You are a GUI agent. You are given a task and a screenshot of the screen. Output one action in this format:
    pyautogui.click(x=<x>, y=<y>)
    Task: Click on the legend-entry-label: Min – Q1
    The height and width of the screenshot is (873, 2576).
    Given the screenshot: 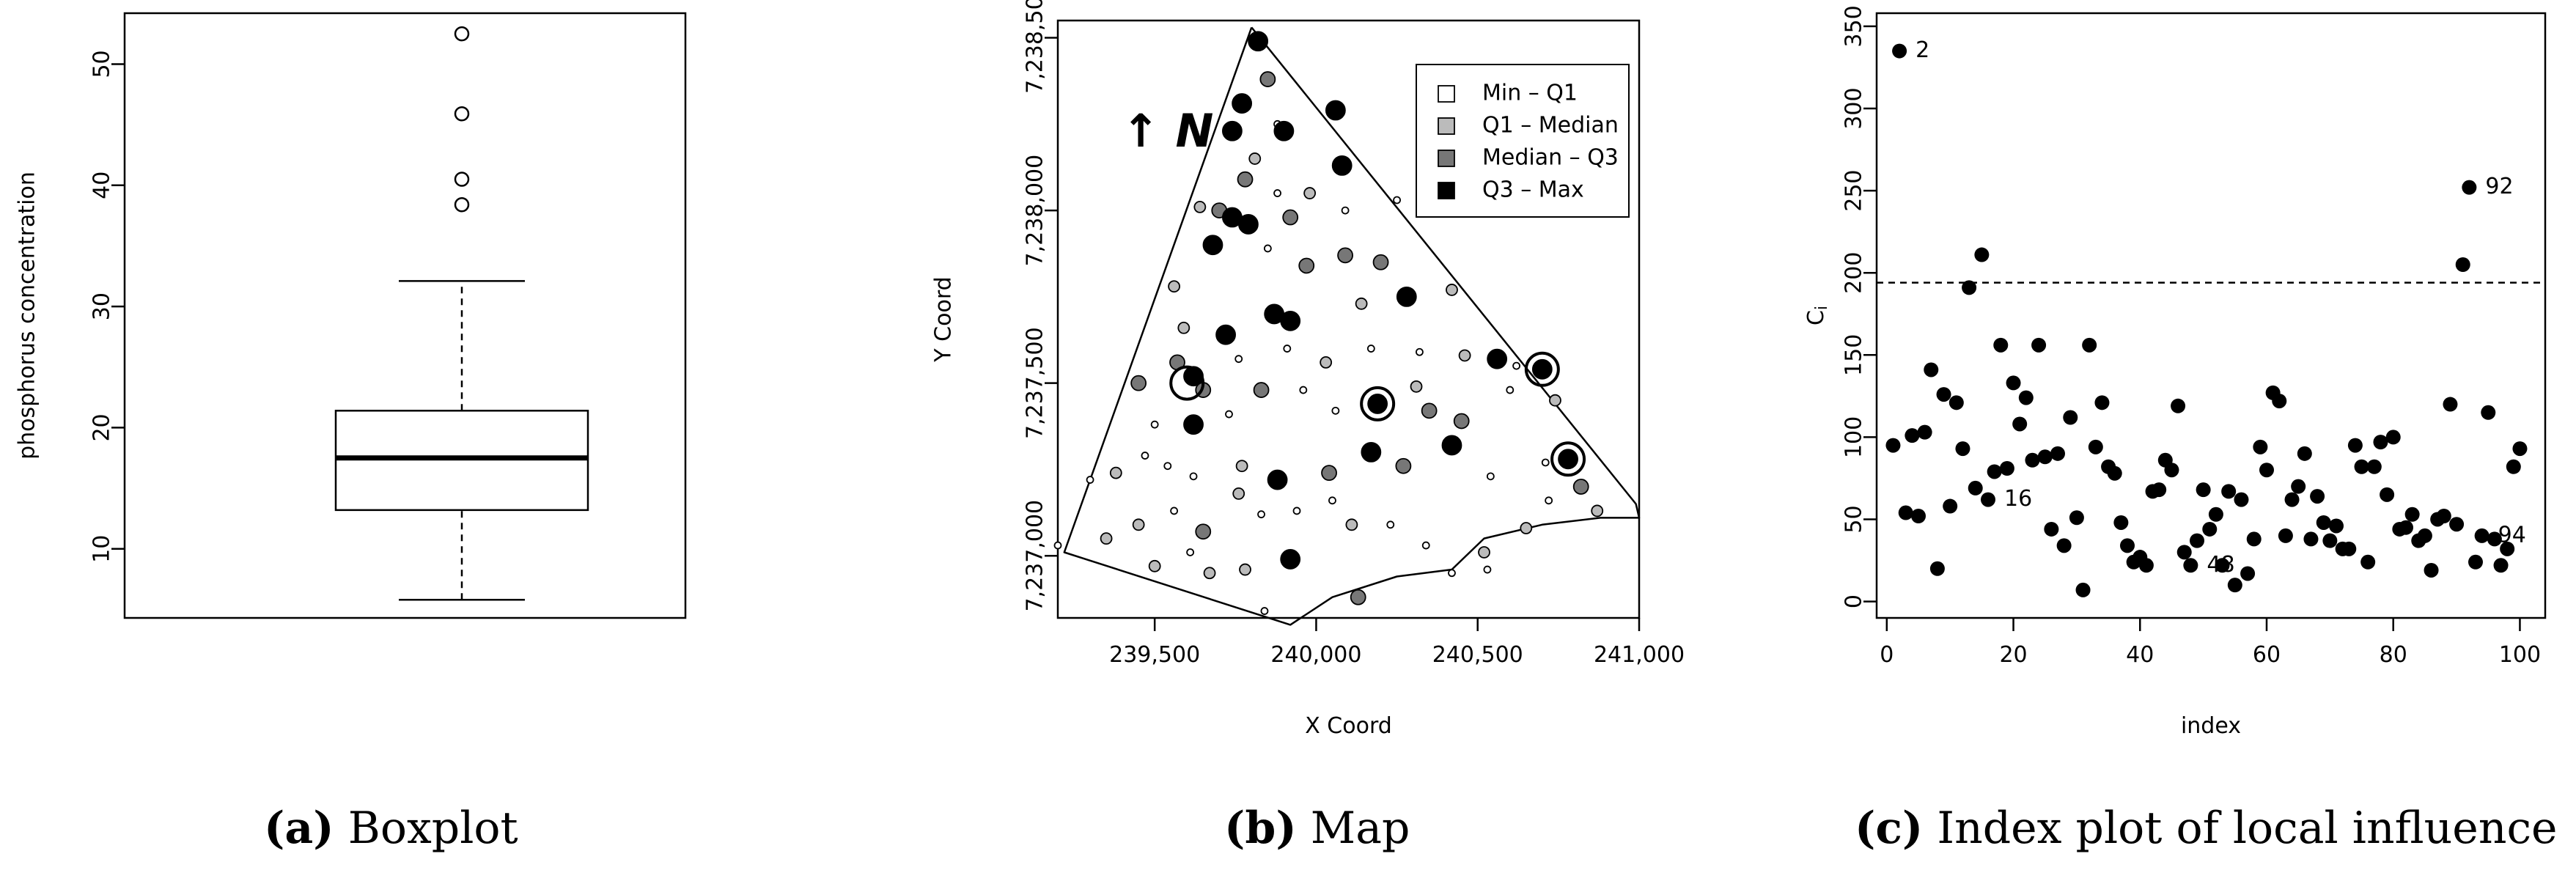 What is the action you would take?
    pyautogui.click(x=1530, y=93)
    